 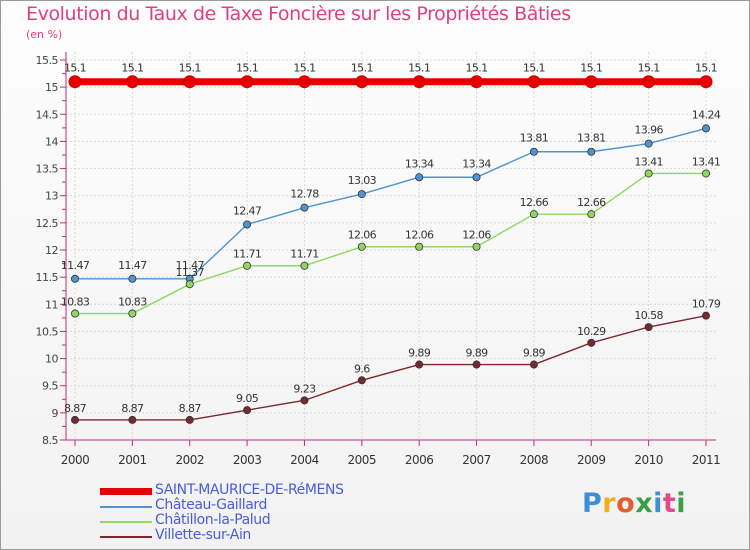 What do you see at coordinates (362, 460) in the screenshot?
I see `x-tick-label: 2005` at bounding box center [362, 460].